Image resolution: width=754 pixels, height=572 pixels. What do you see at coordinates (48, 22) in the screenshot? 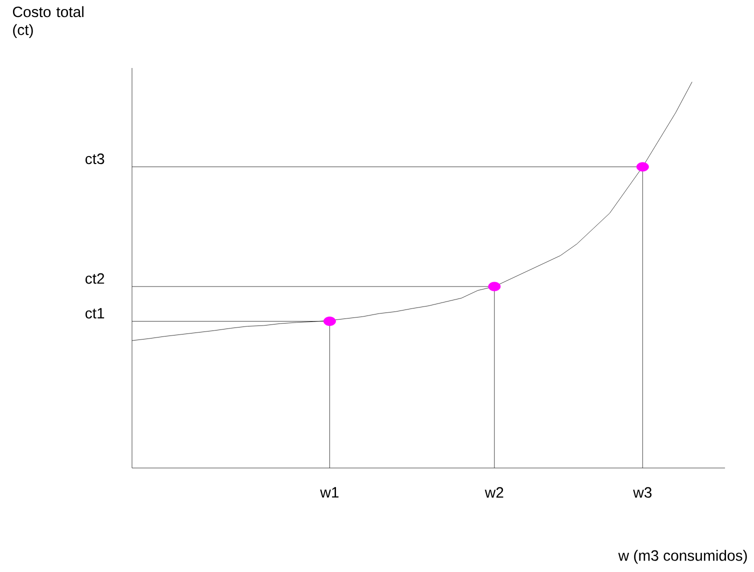
I see `y-axis-title: Costo total (ct)` at bounding box center [48, 22].